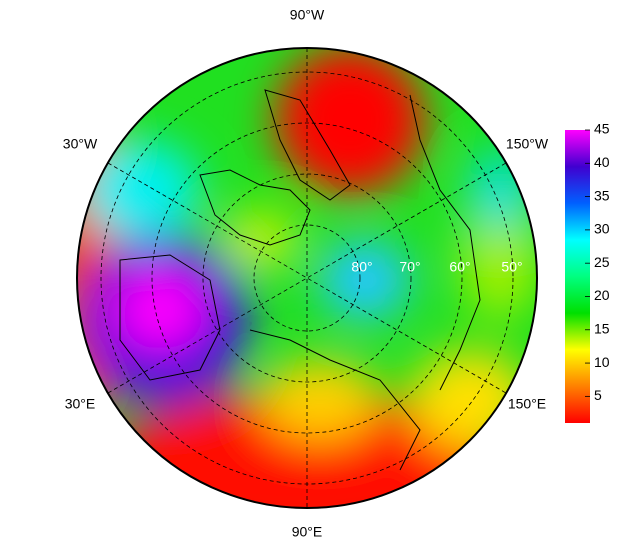 The height and width of the screenshot is (557, 625). I want to click on lat-label: 80°, so click(361, 267).